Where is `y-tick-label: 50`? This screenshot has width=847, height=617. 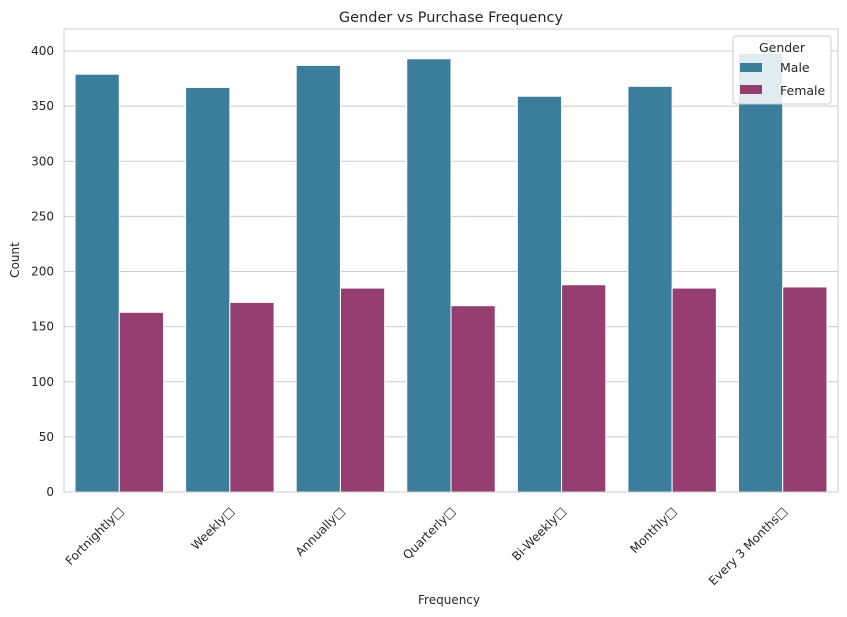 y-tick-label: 50 is located at coordinates (46, 437).